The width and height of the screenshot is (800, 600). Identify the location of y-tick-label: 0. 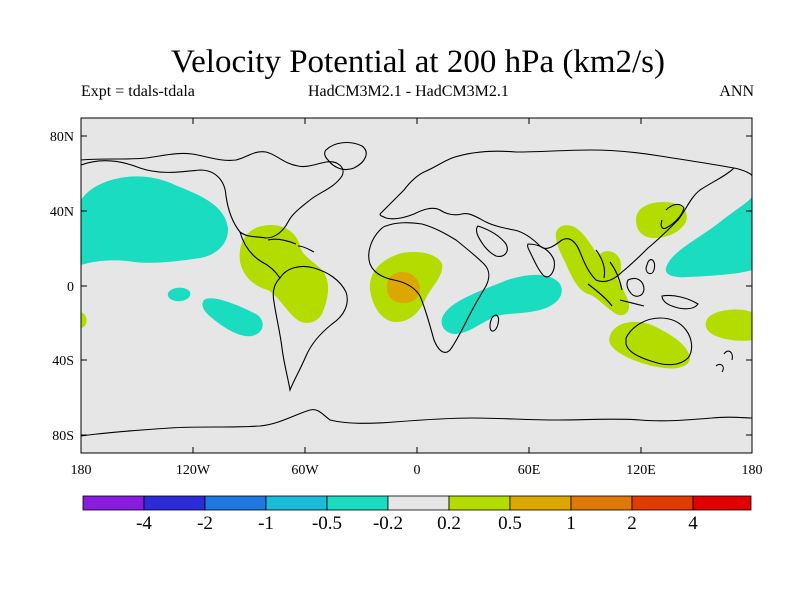
(70, 287).